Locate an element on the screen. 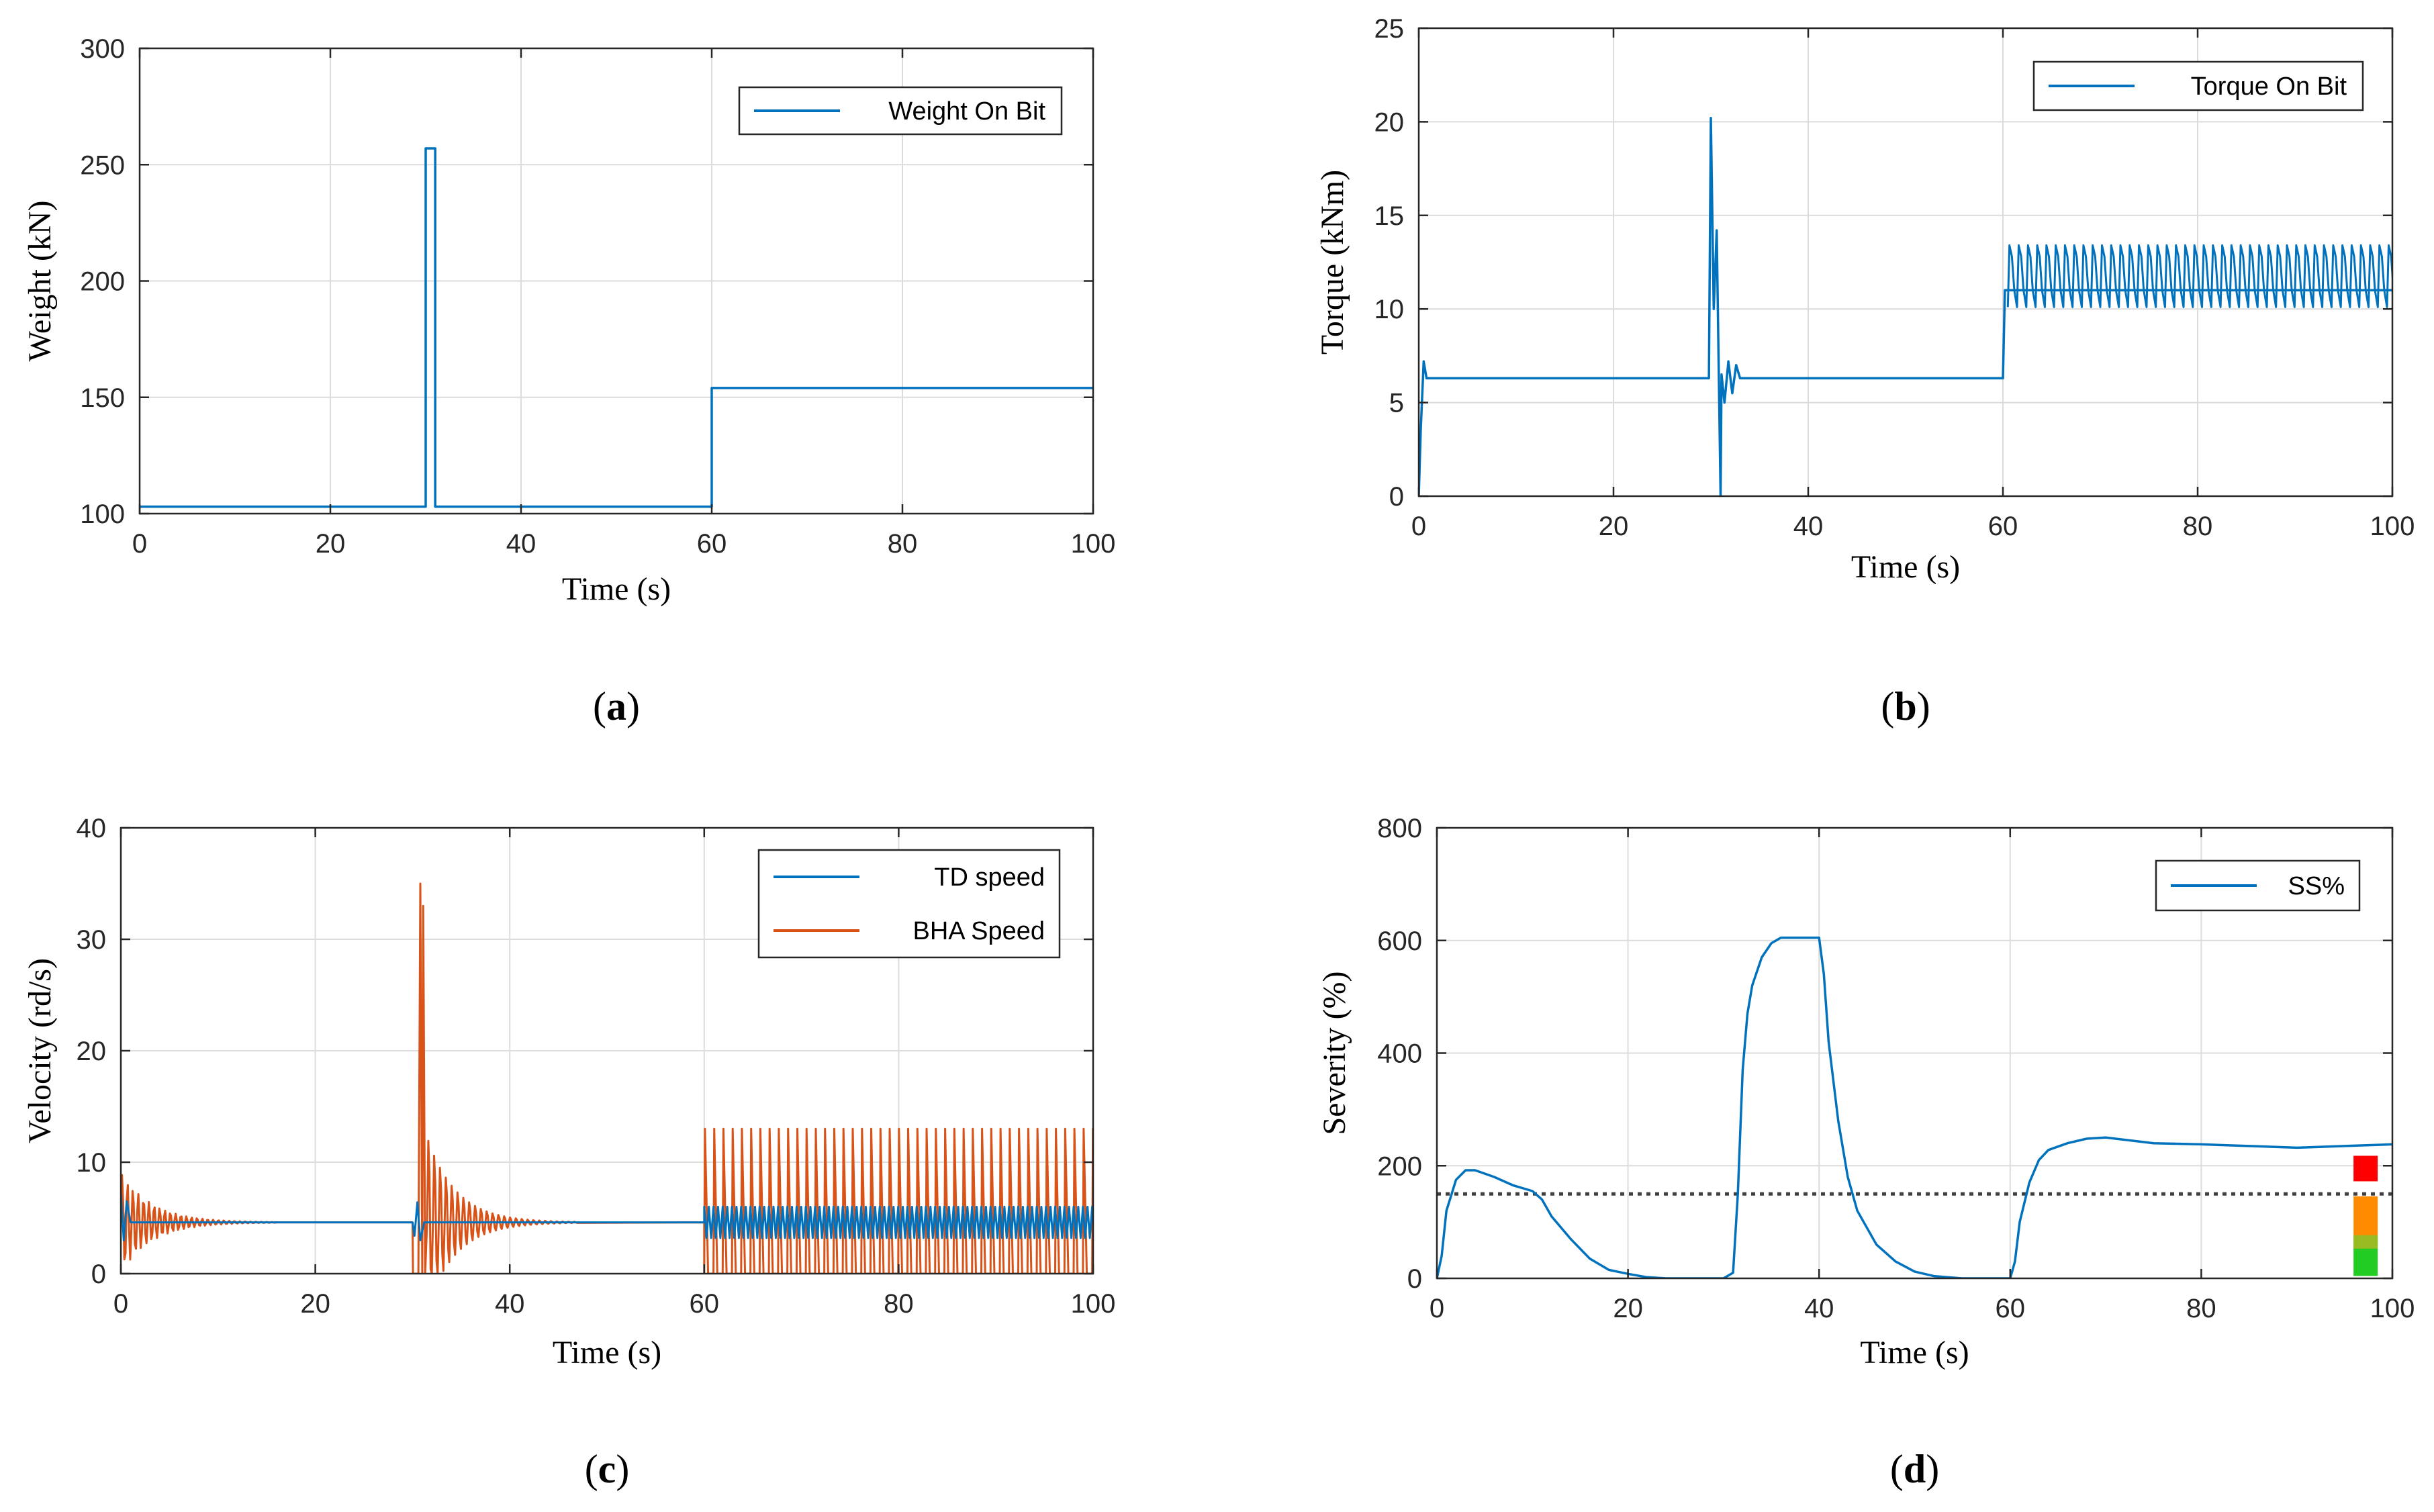 This screenshot has height=1512, width=2434. subfigure-caption: (a) is located at coordinates (616, 706).